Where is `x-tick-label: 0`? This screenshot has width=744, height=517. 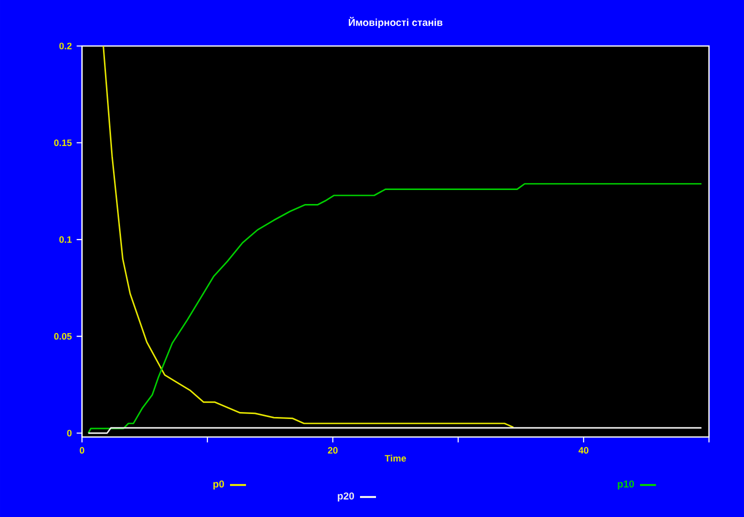
x-tick-label: 0 is located at coordinates (82, 450).